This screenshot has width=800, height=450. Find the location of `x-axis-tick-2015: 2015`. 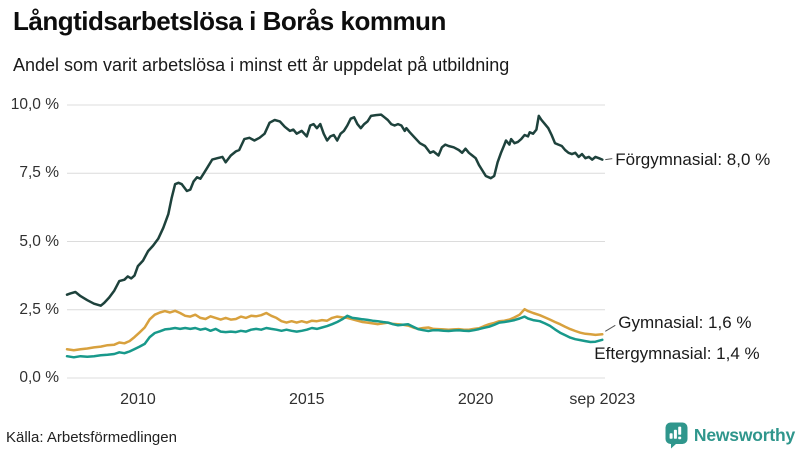

x-axis-tick-2015: 2015 is located at coordinates (306, 399).